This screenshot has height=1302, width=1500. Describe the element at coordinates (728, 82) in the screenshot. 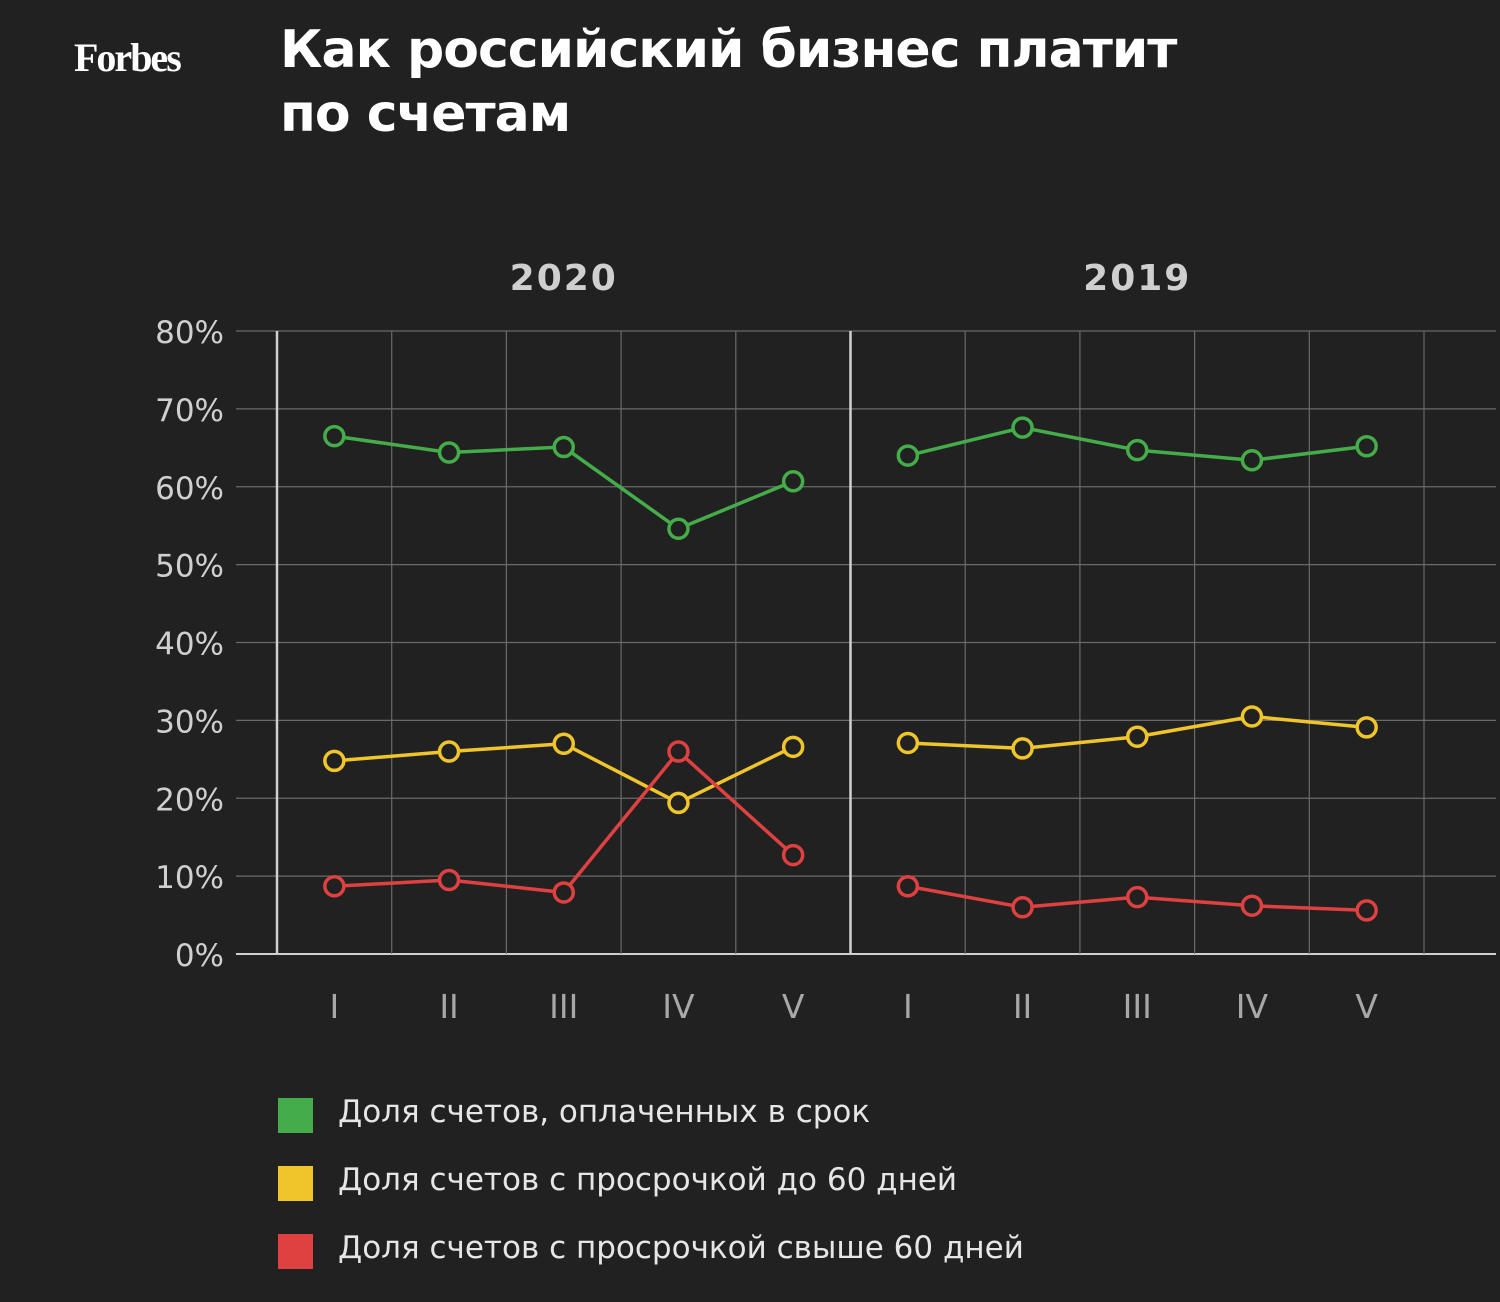

I see `chart-title: Как российский бизнес платит по счетам` at that location.